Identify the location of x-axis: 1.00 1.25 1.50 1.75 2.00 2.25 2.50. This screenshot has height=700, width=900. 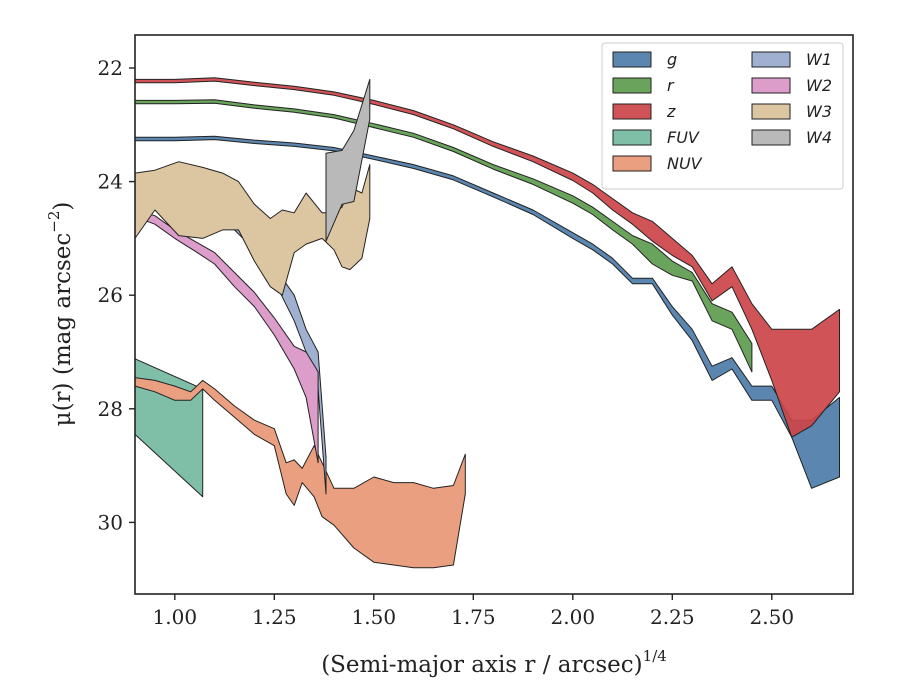
(474, 611).